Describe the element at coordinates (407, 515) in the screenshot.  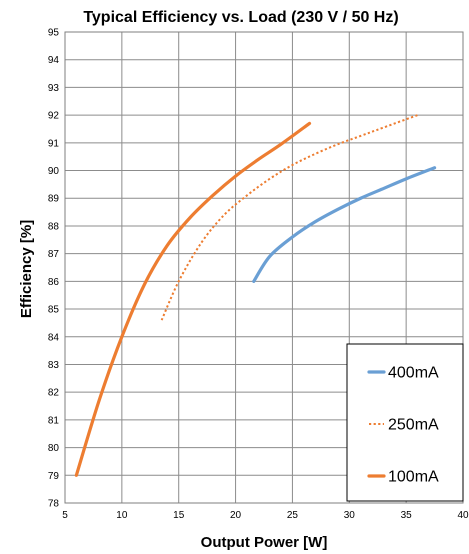
I see `x-tick-label-35: 35` at that location.